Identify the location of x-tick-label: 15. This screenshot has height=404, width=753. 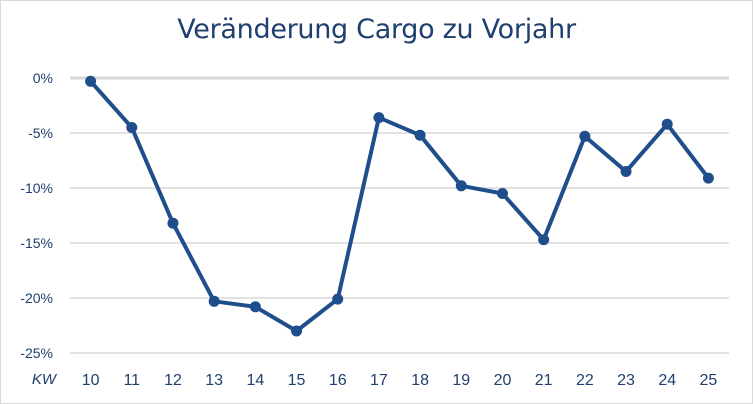
(297, 380).